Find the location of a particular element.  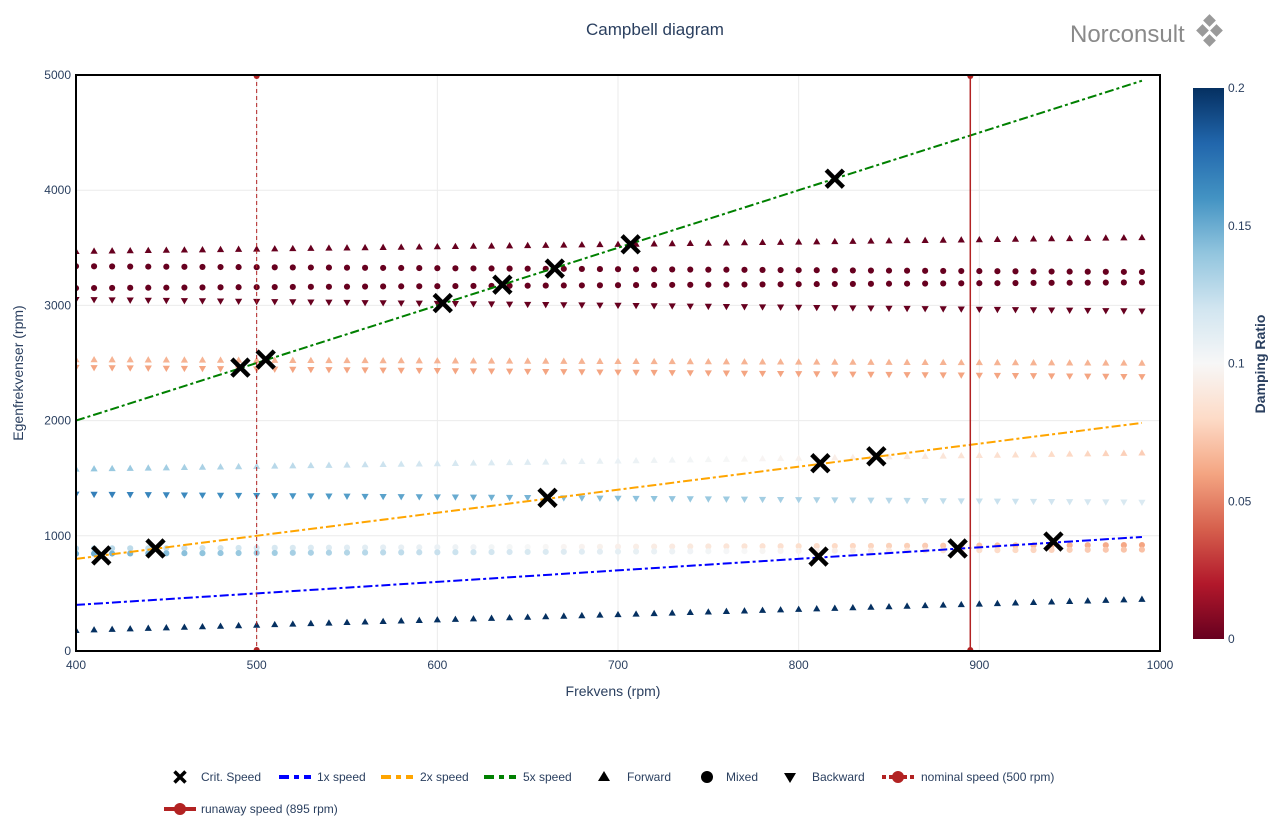

legend-label: Backward is located at coordinates (838, 777).